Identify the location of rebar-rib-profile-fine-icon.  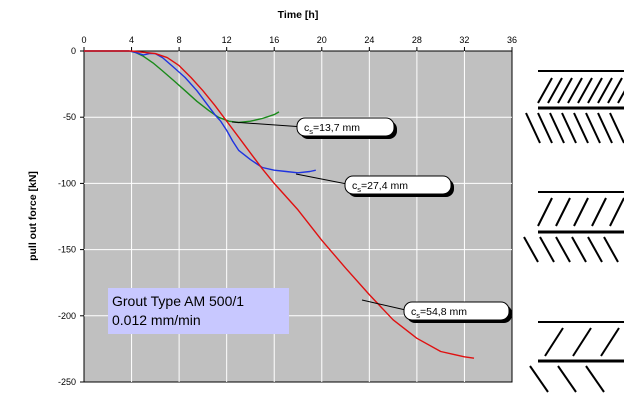
(576, 357).